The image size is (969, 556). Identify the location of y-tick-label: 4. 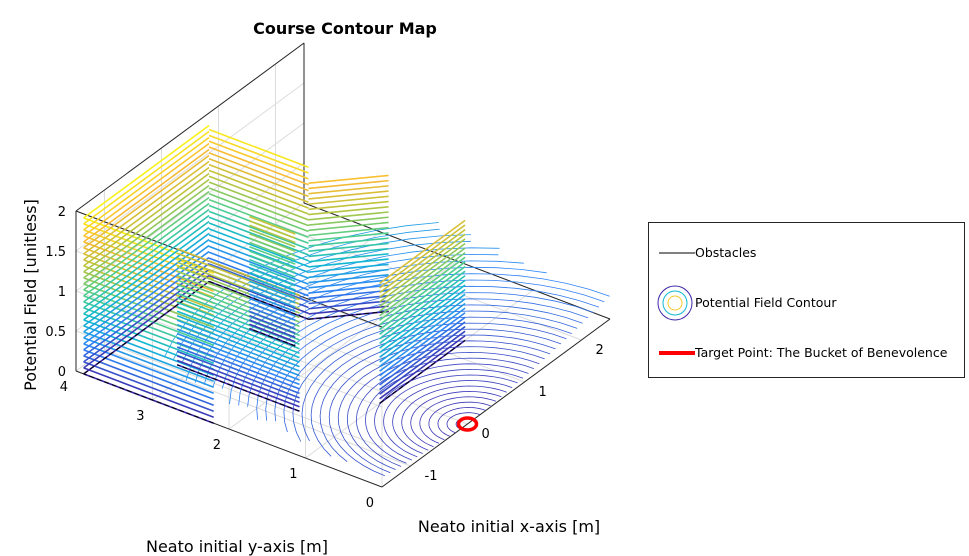
(64, 387).